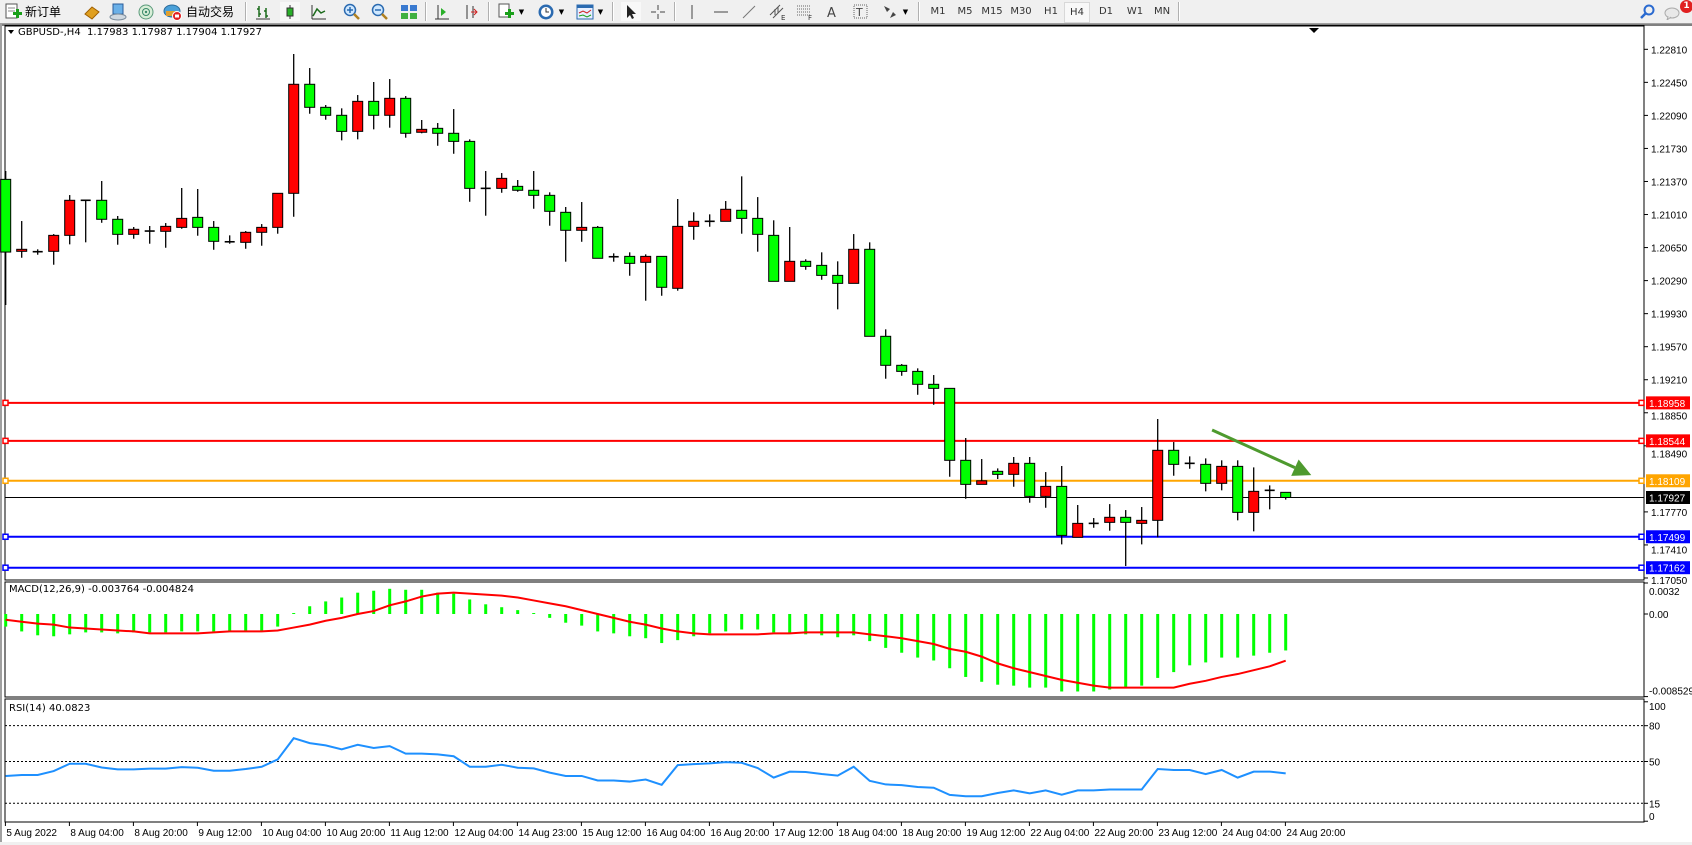  What do you see at coordinates (992, 11) in the screenshot?
I see `period-M15: M15` at bounding box center [992, 11].